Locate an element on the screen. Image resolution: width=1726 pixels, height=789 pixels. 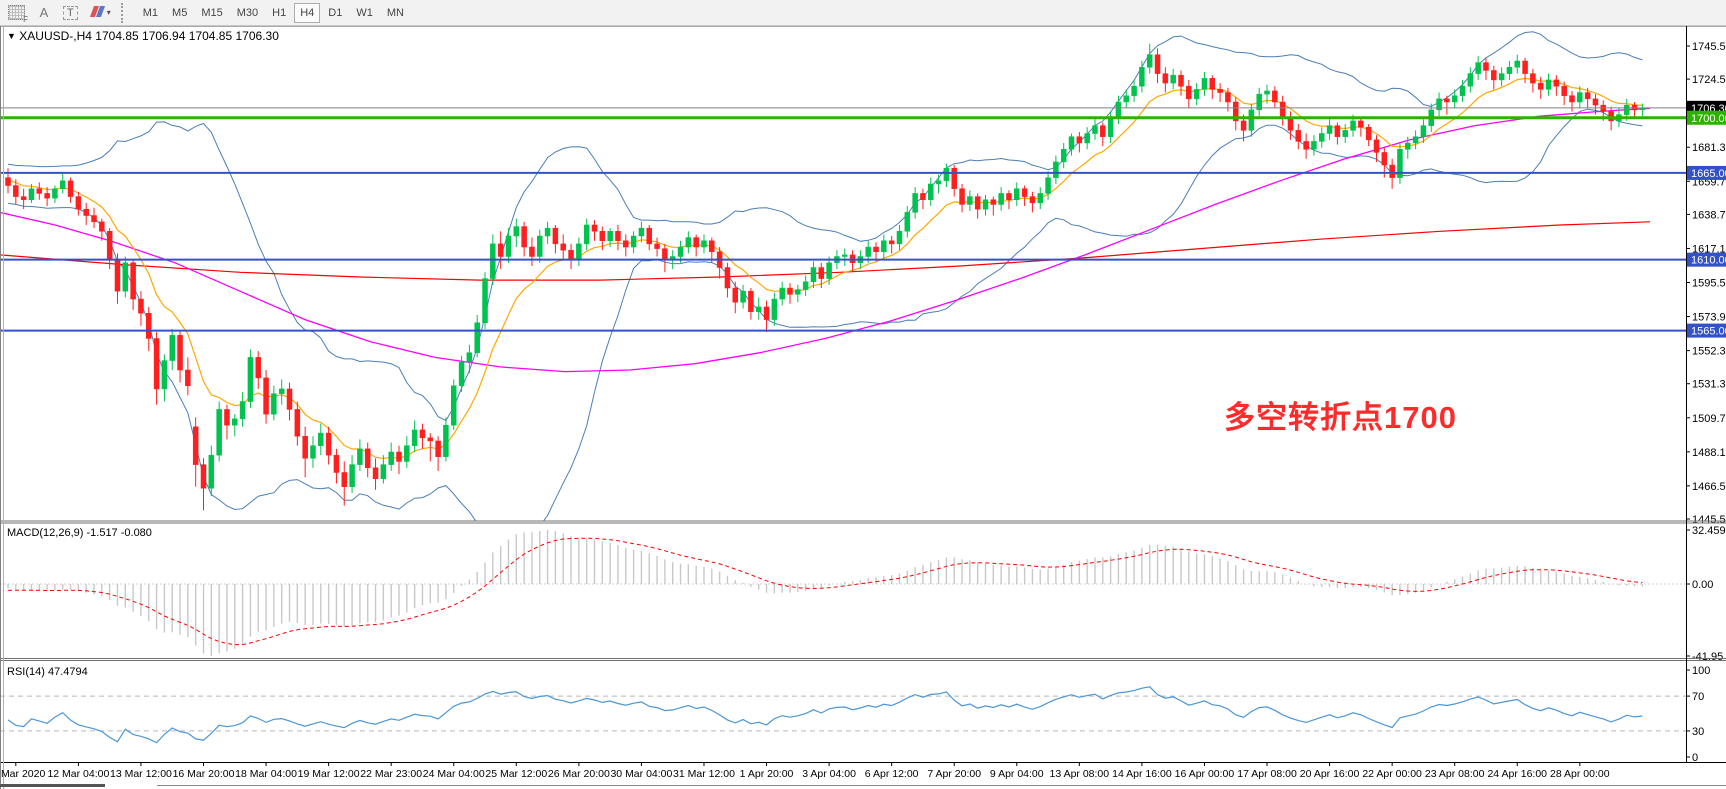
timeframe-button-m30: M30 is located at coordinates (247, 13).